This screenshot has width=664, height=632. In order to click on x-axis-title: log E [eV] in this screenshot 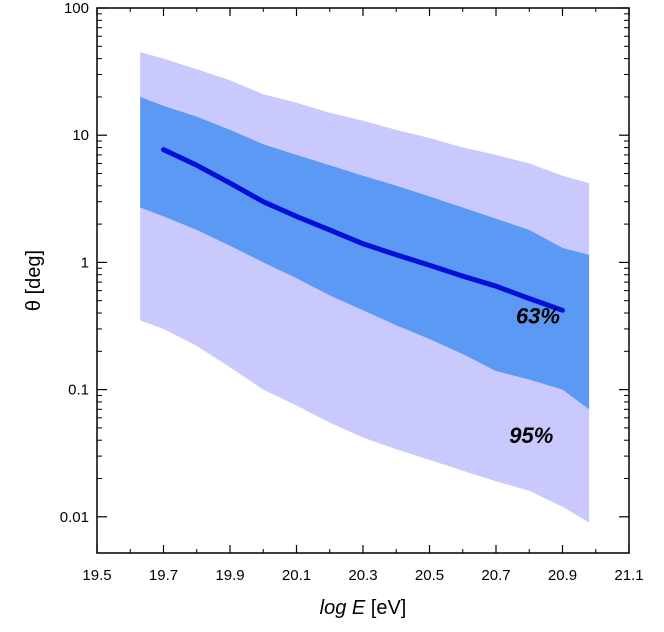, I will do `click(363, 608)`.